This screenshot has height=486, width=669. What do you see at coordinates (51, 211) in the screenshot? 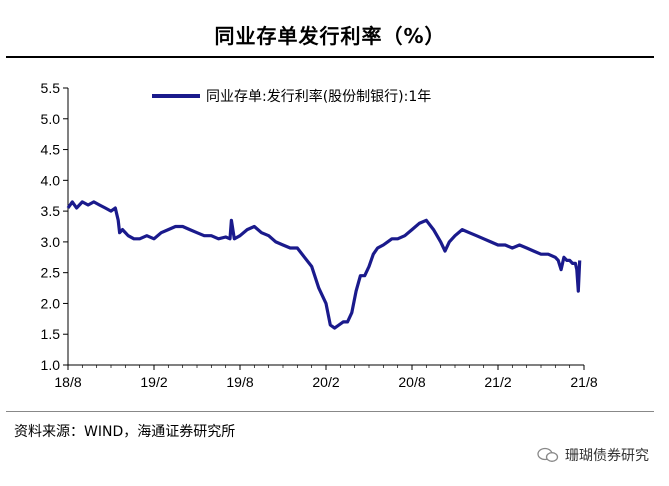
I see `y-tick-label: 3.5` at bounding box center [51, 211].